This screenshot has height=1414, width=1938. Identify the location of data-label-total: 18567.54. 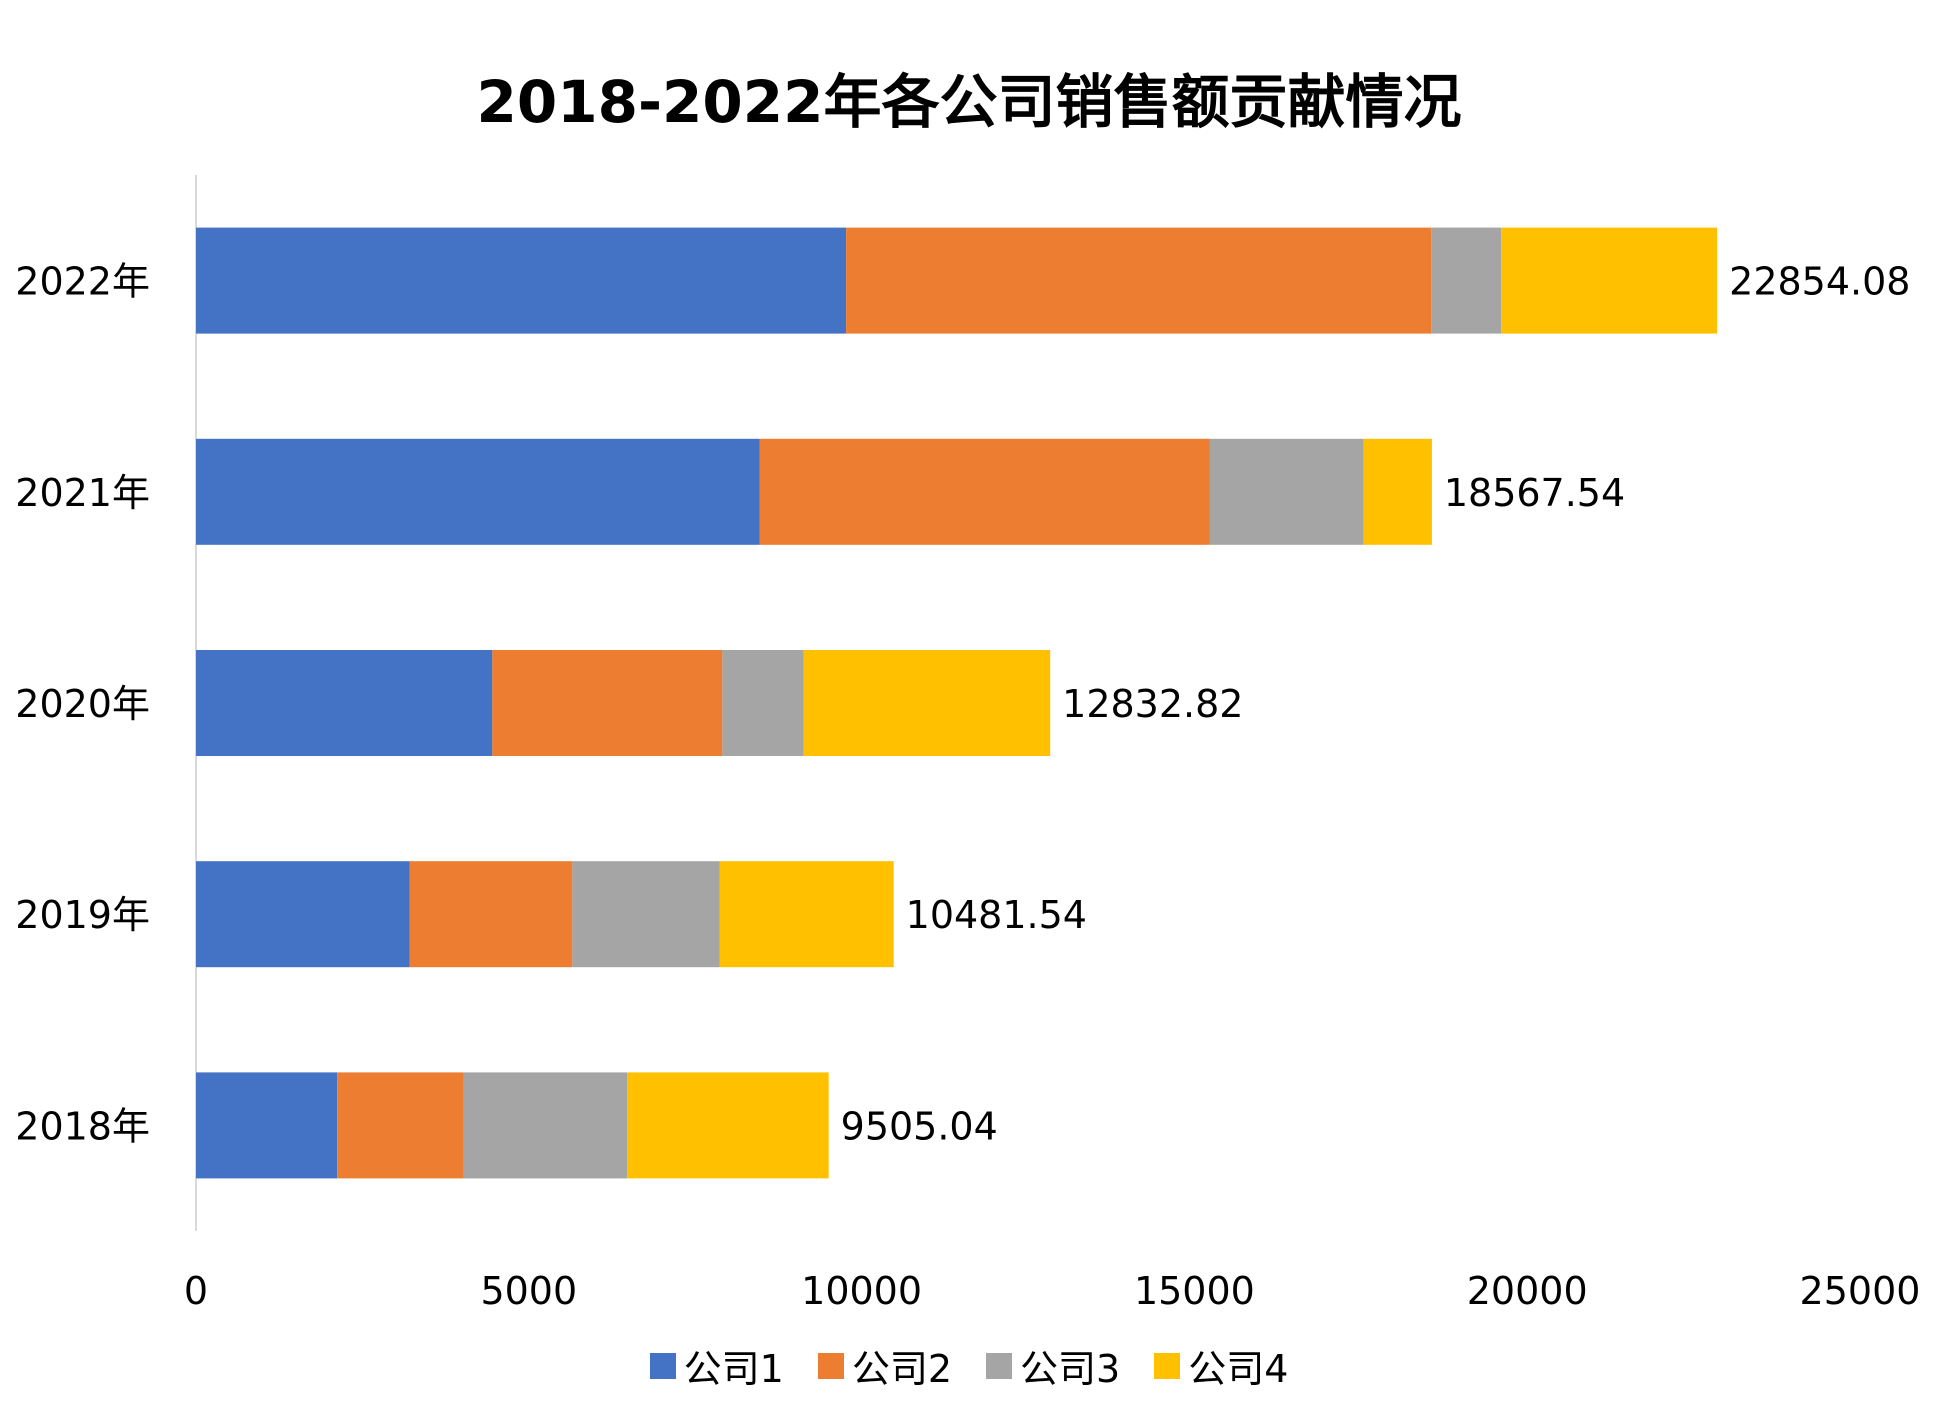
(1534, 493).